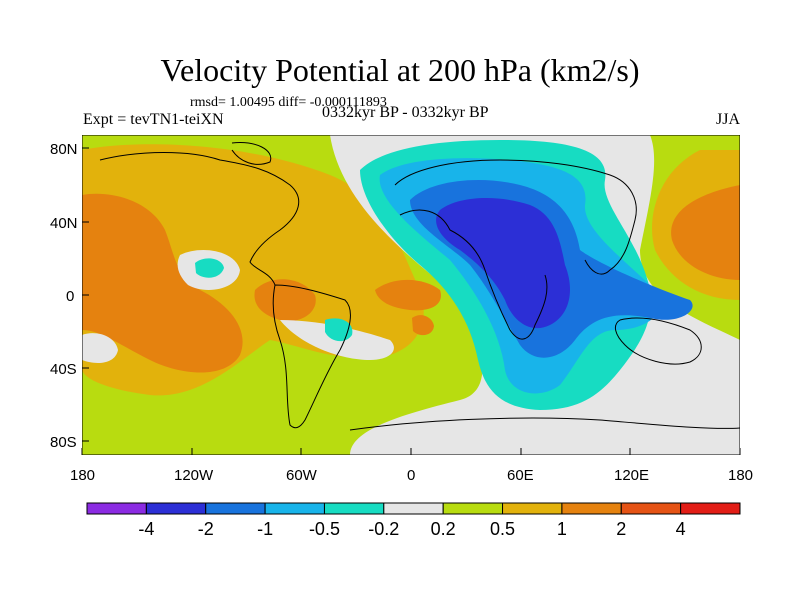  What do you see at coordinates (443, 529) in the screenshot?
I see `colorbar-label: 0.2` at bounding box center [443, 529].